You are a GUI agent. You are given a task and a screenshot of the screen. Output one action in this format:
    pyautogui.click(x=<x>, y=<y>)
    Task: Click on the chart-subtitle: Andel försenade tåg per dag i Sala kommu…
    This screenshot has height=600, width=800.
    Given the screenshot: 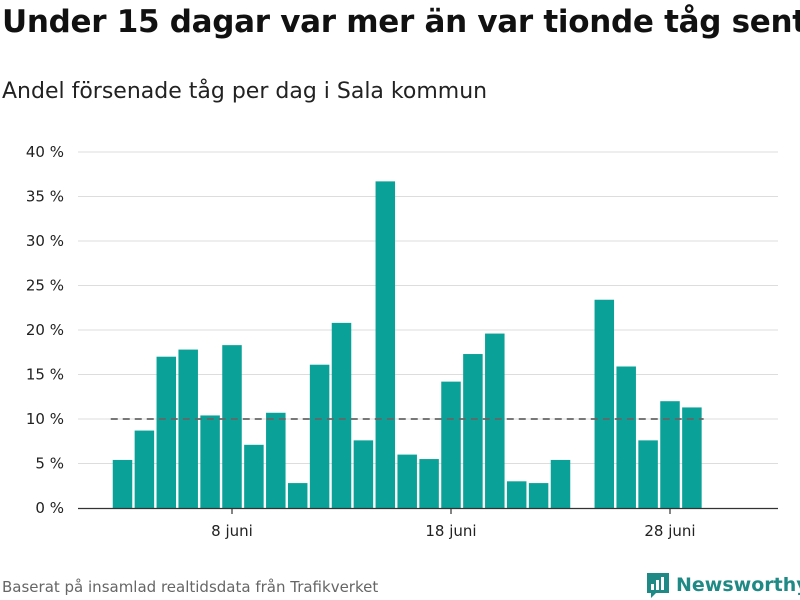 What is the action you would take?
    pyautogui.click(x=245, y=91)
    